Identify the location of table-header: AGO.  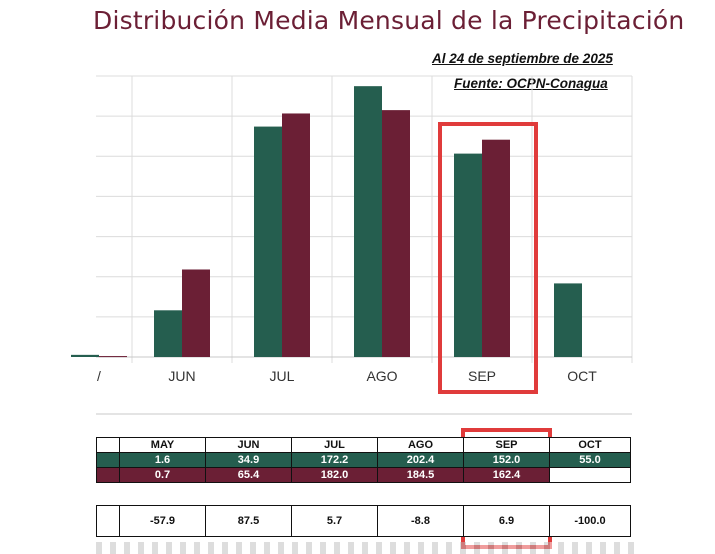
(420, 445).